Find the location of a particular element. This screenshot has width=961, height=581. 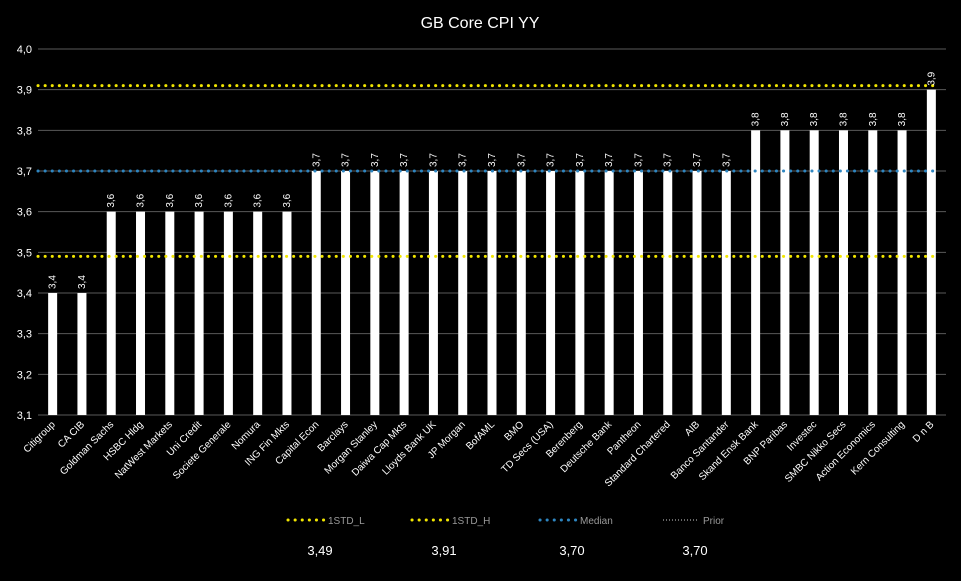

data-label: 3,9 is located at coordinates (931, 78).